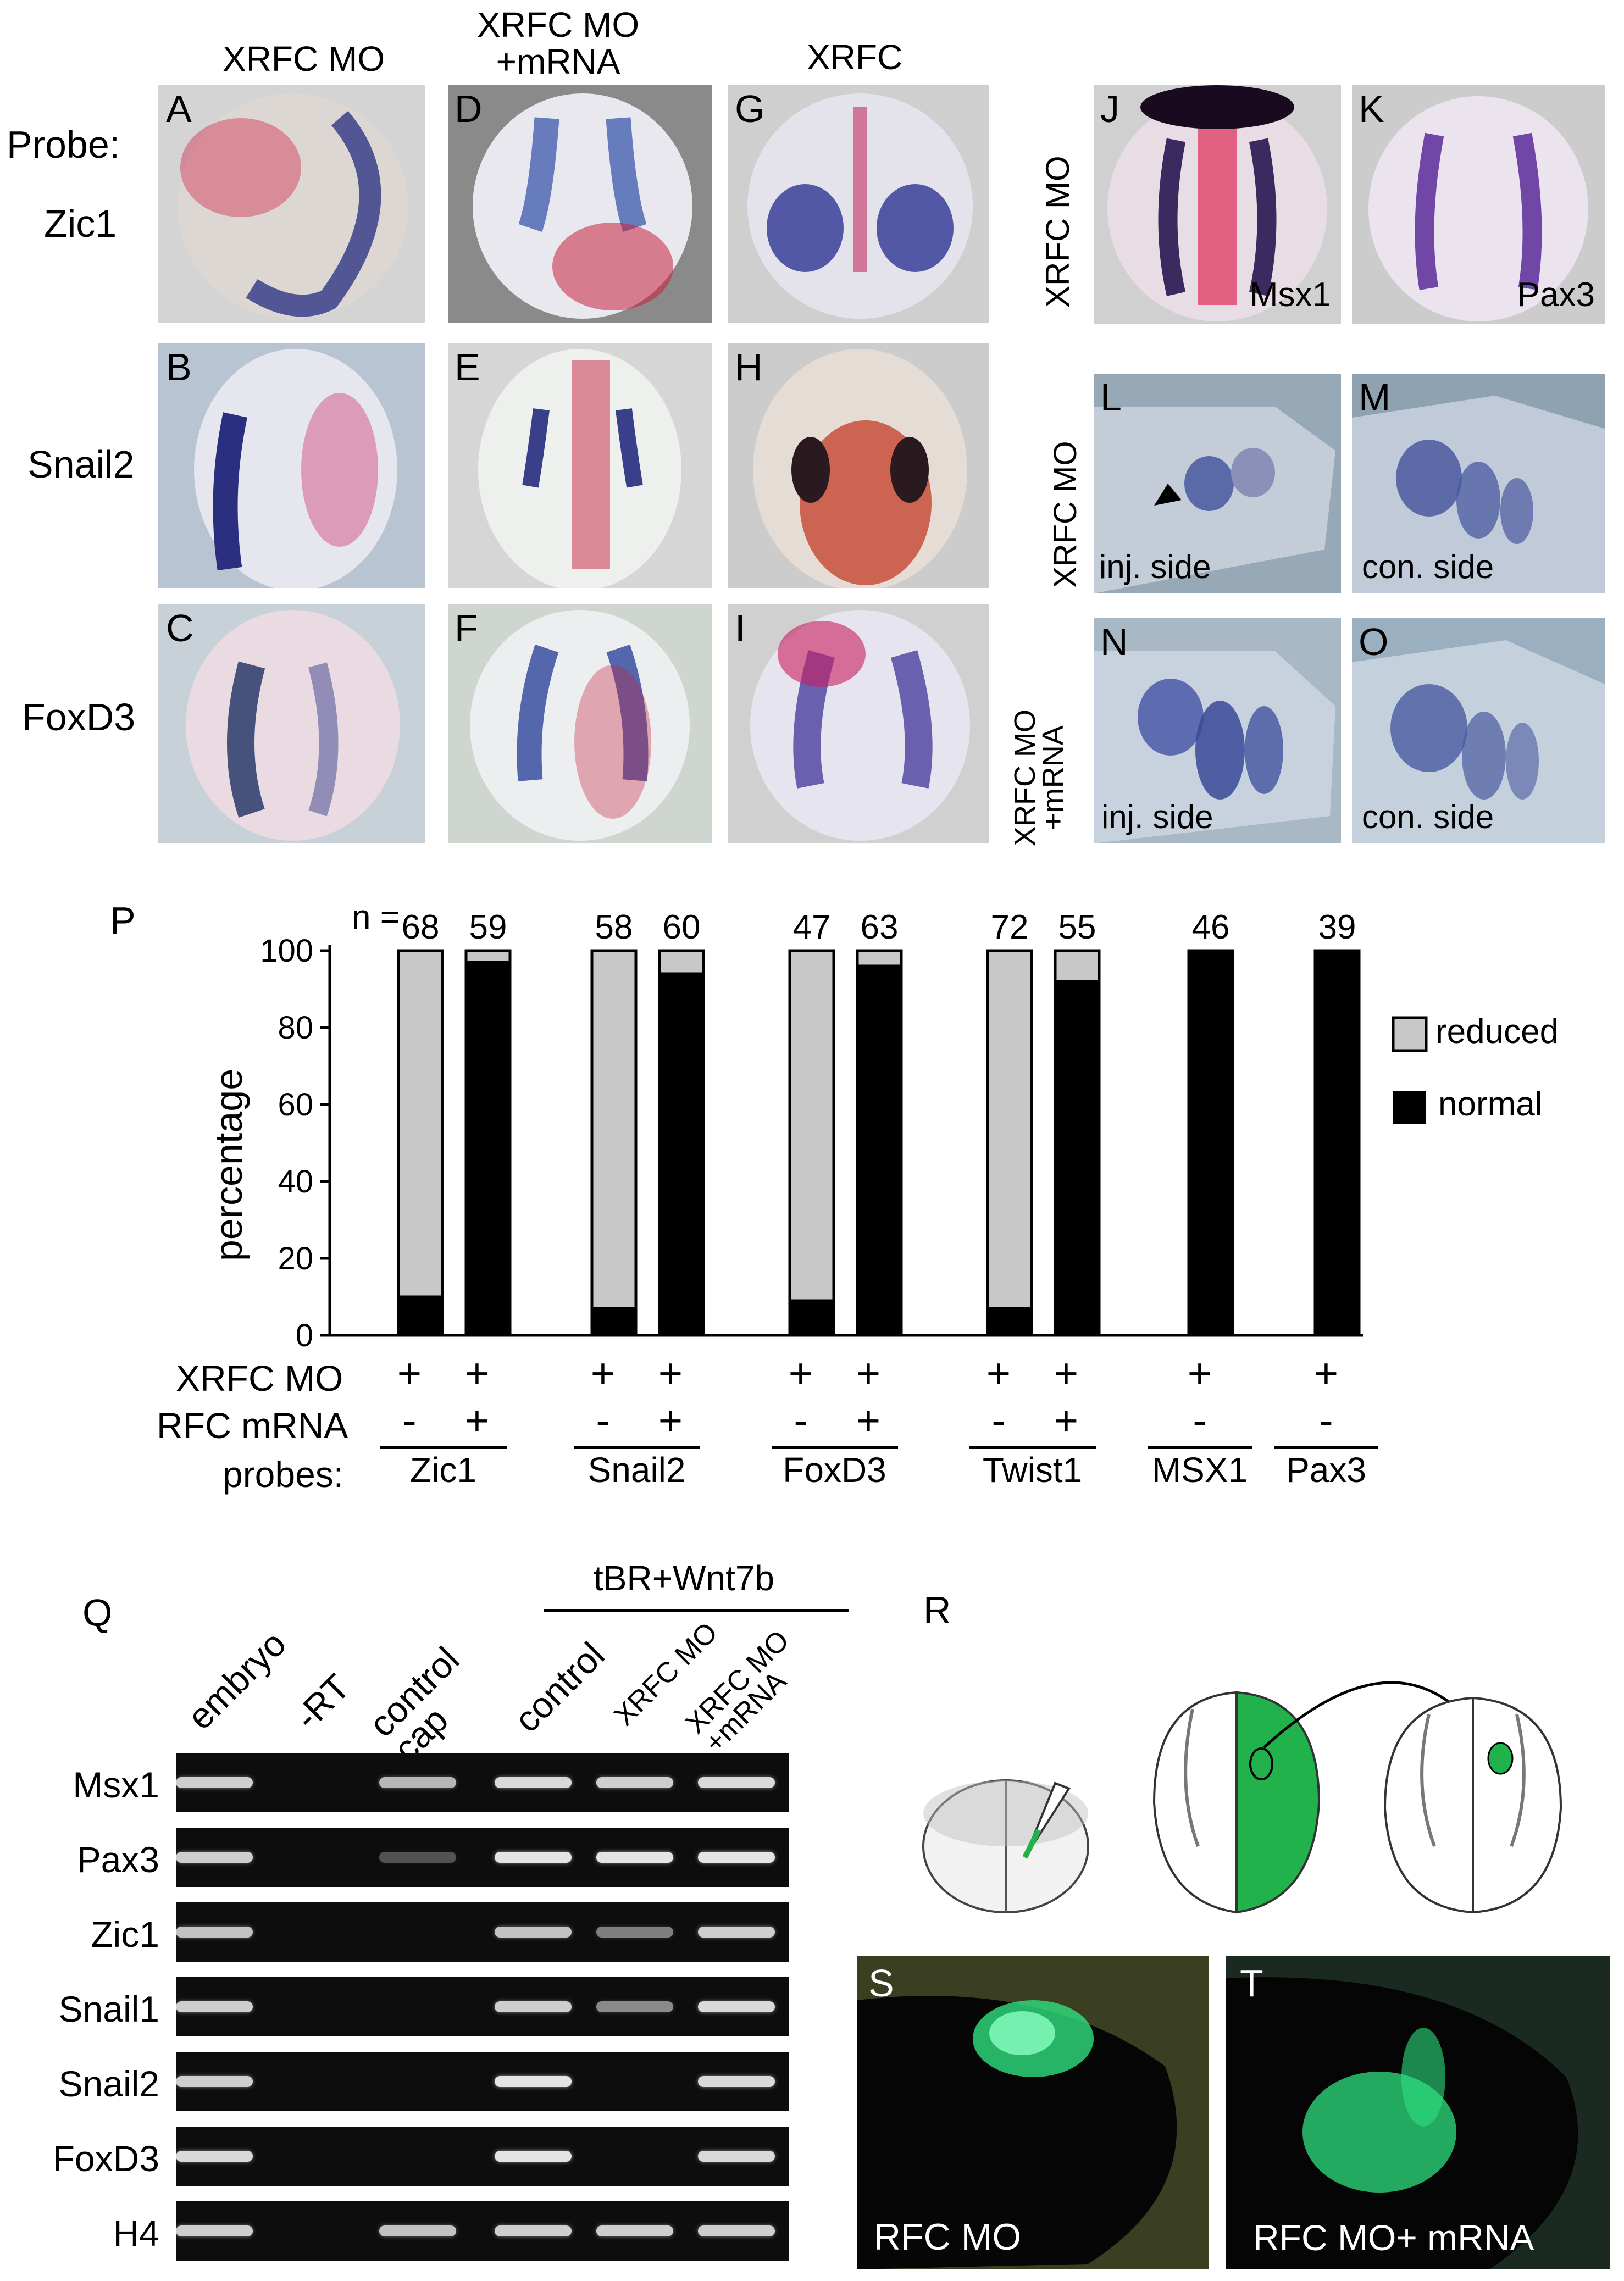  I want to click on fluorescence-photo-T: T RFC MO+ mRNA, so click(1418, 2112).